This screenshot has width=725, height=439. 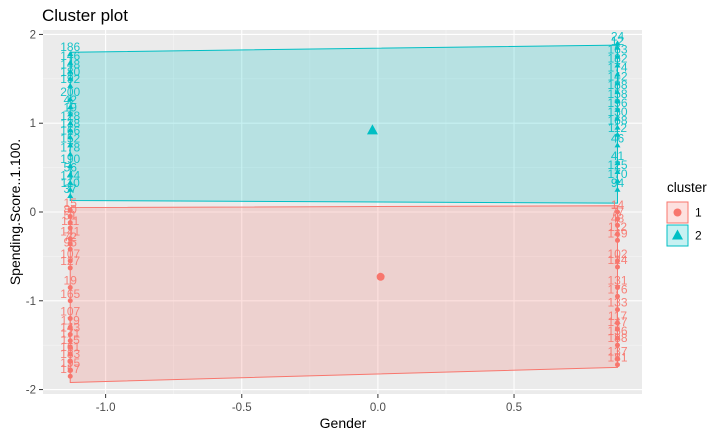 I want to click on x-tick-label: -0.5, so click(x=242, y=408).